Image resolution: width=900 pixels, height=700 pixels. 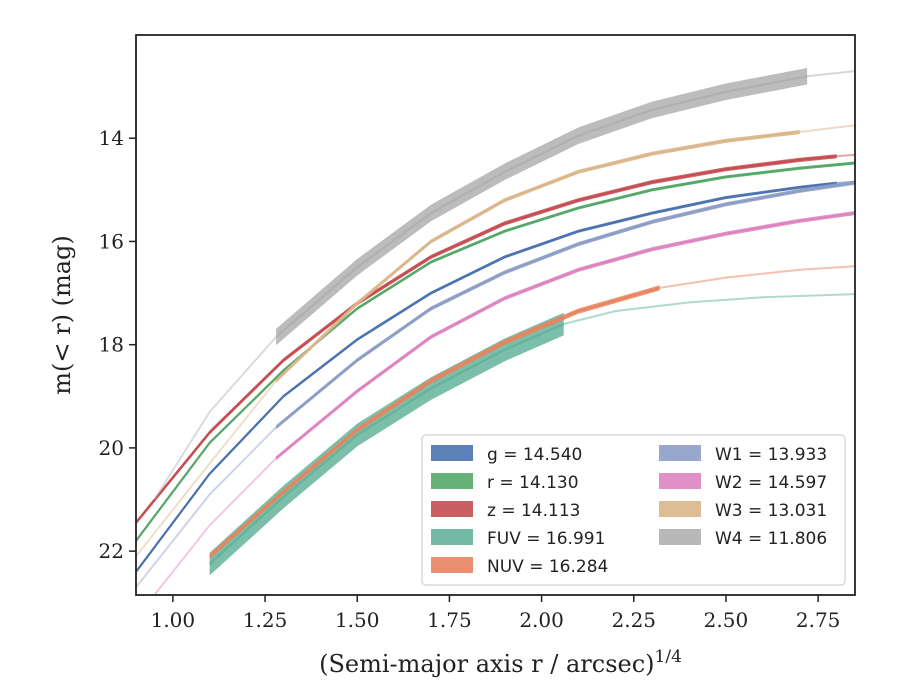 What do you see at coordinates (215, 418) in the screenshot?
I see `series-w4-inner-extrapolation` at bounding box center [215, 418].